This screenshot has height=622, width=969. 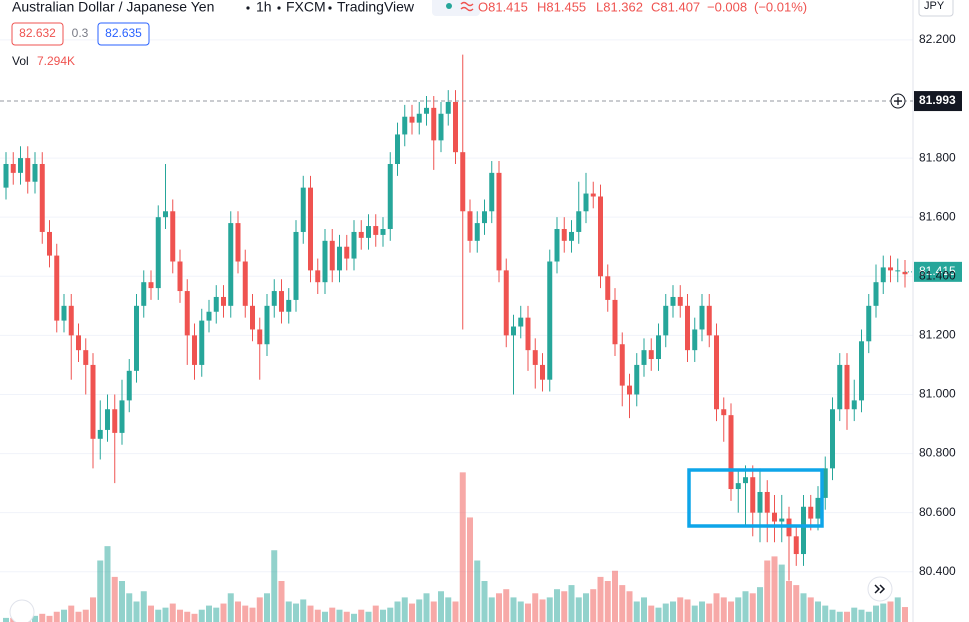 I want to click on y-tick-label: 80.600, so click(x=937, y=512).